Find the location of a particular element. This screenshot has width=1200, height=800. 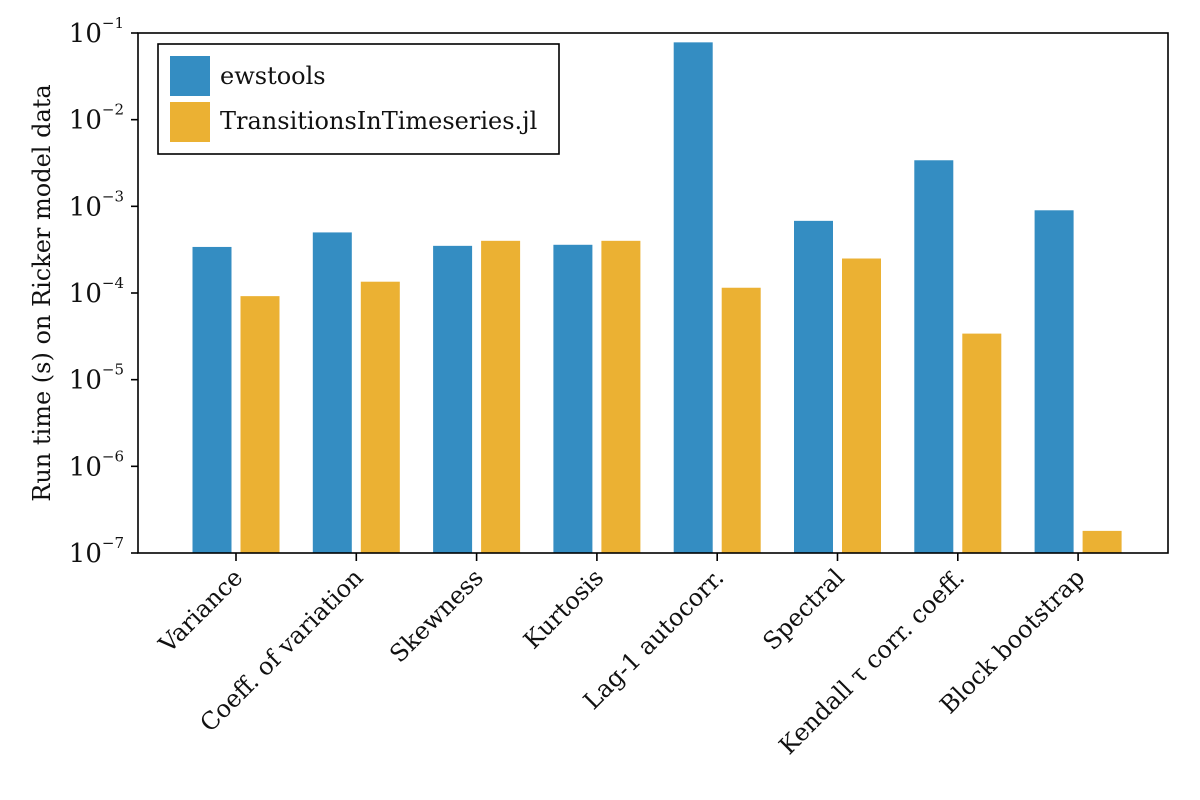

y-tick-exponent: −6 is located at coordinates (113, 456).